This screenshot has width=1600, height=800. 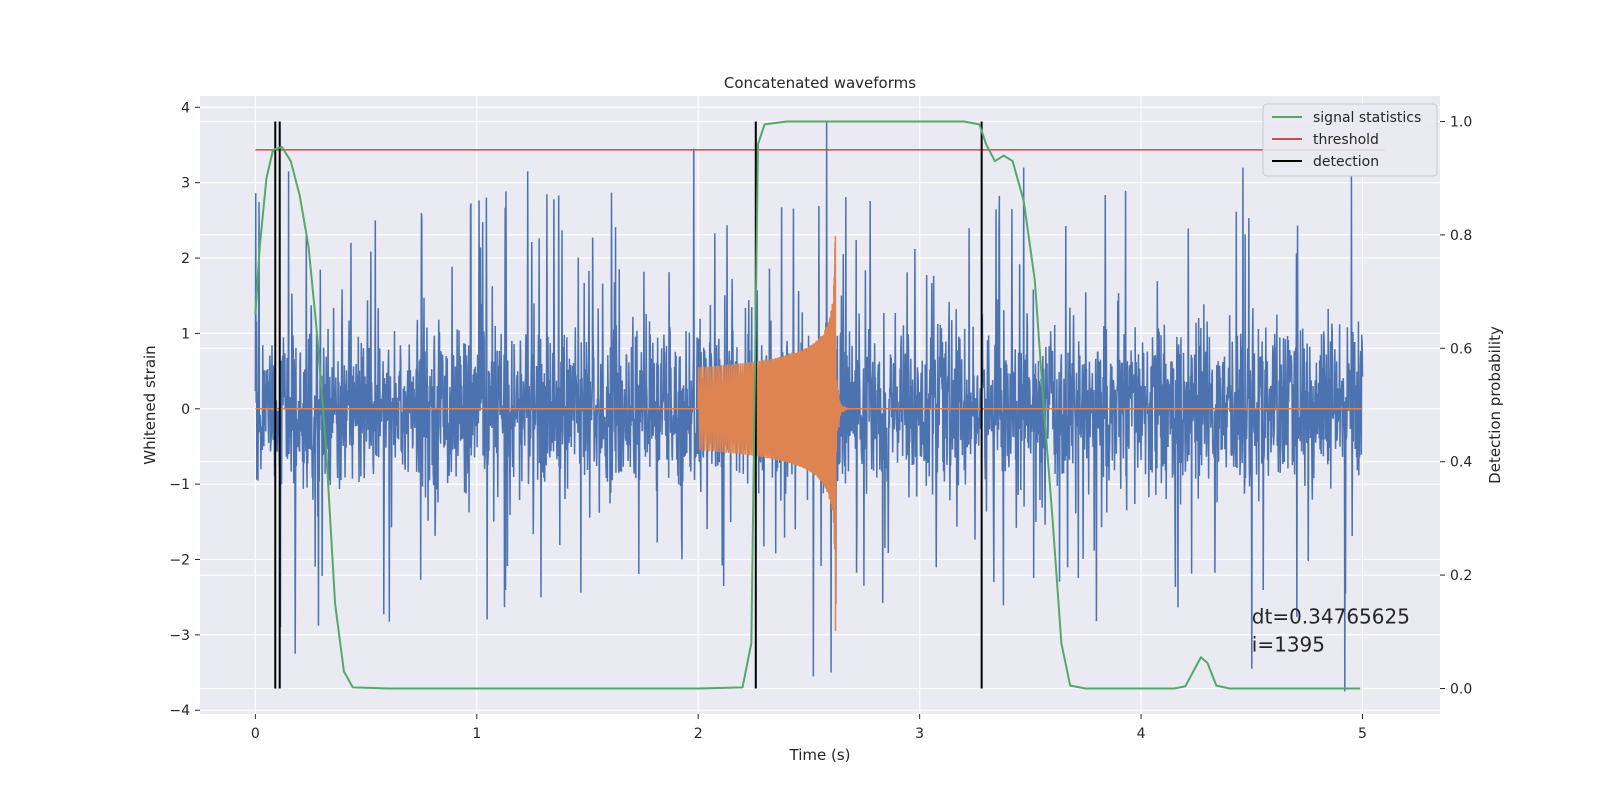 What do you see at coordinates (919, 734) in the screenshot?
I see `x-tick-label: 3` at bounding box center [919, 734].